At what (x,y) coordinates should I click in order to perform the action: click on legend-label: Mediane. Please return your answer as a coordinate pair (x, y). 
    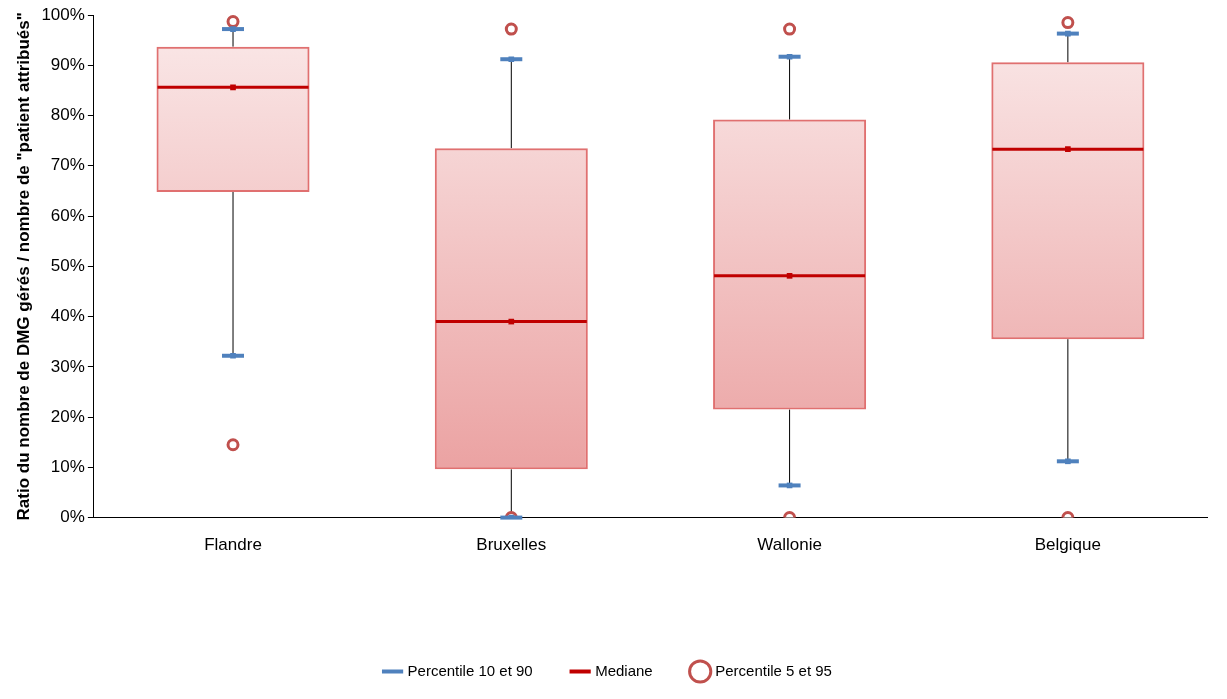
    Looking at the image, I should click on (624, 670).